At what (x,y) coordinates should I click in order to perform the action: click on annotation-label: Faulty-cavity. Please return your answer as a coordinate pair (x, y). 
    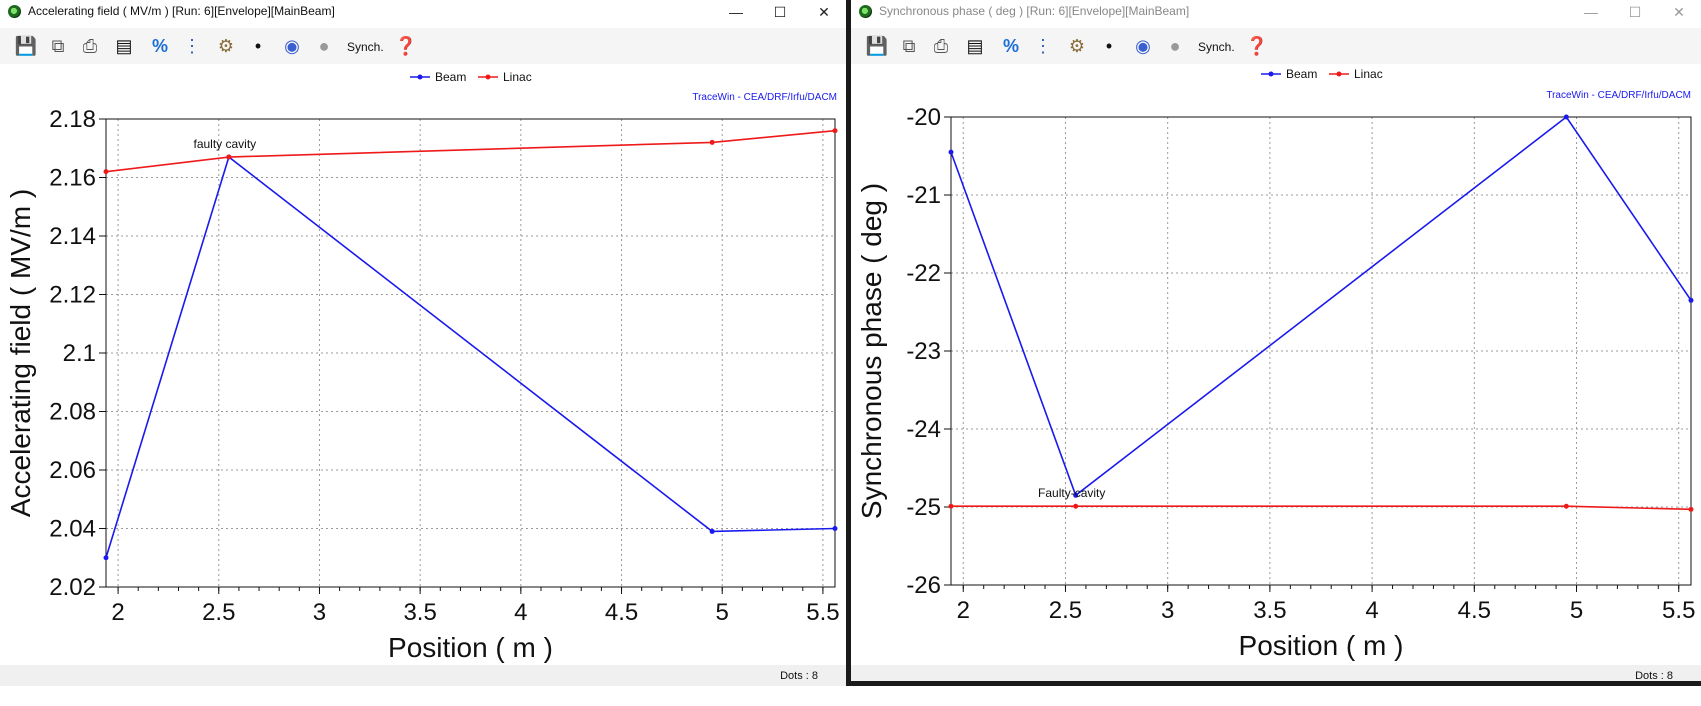
    Looking at the image, I should click on (1071, 493).